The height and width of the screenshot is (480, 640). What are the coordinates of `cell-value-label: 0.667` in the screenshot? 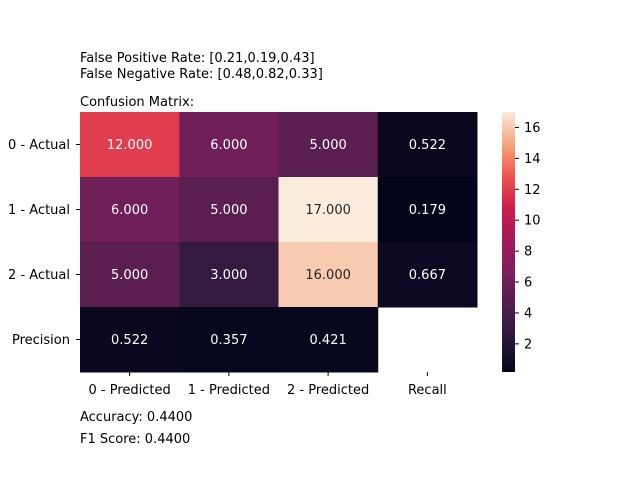 It's located at (427, 275).